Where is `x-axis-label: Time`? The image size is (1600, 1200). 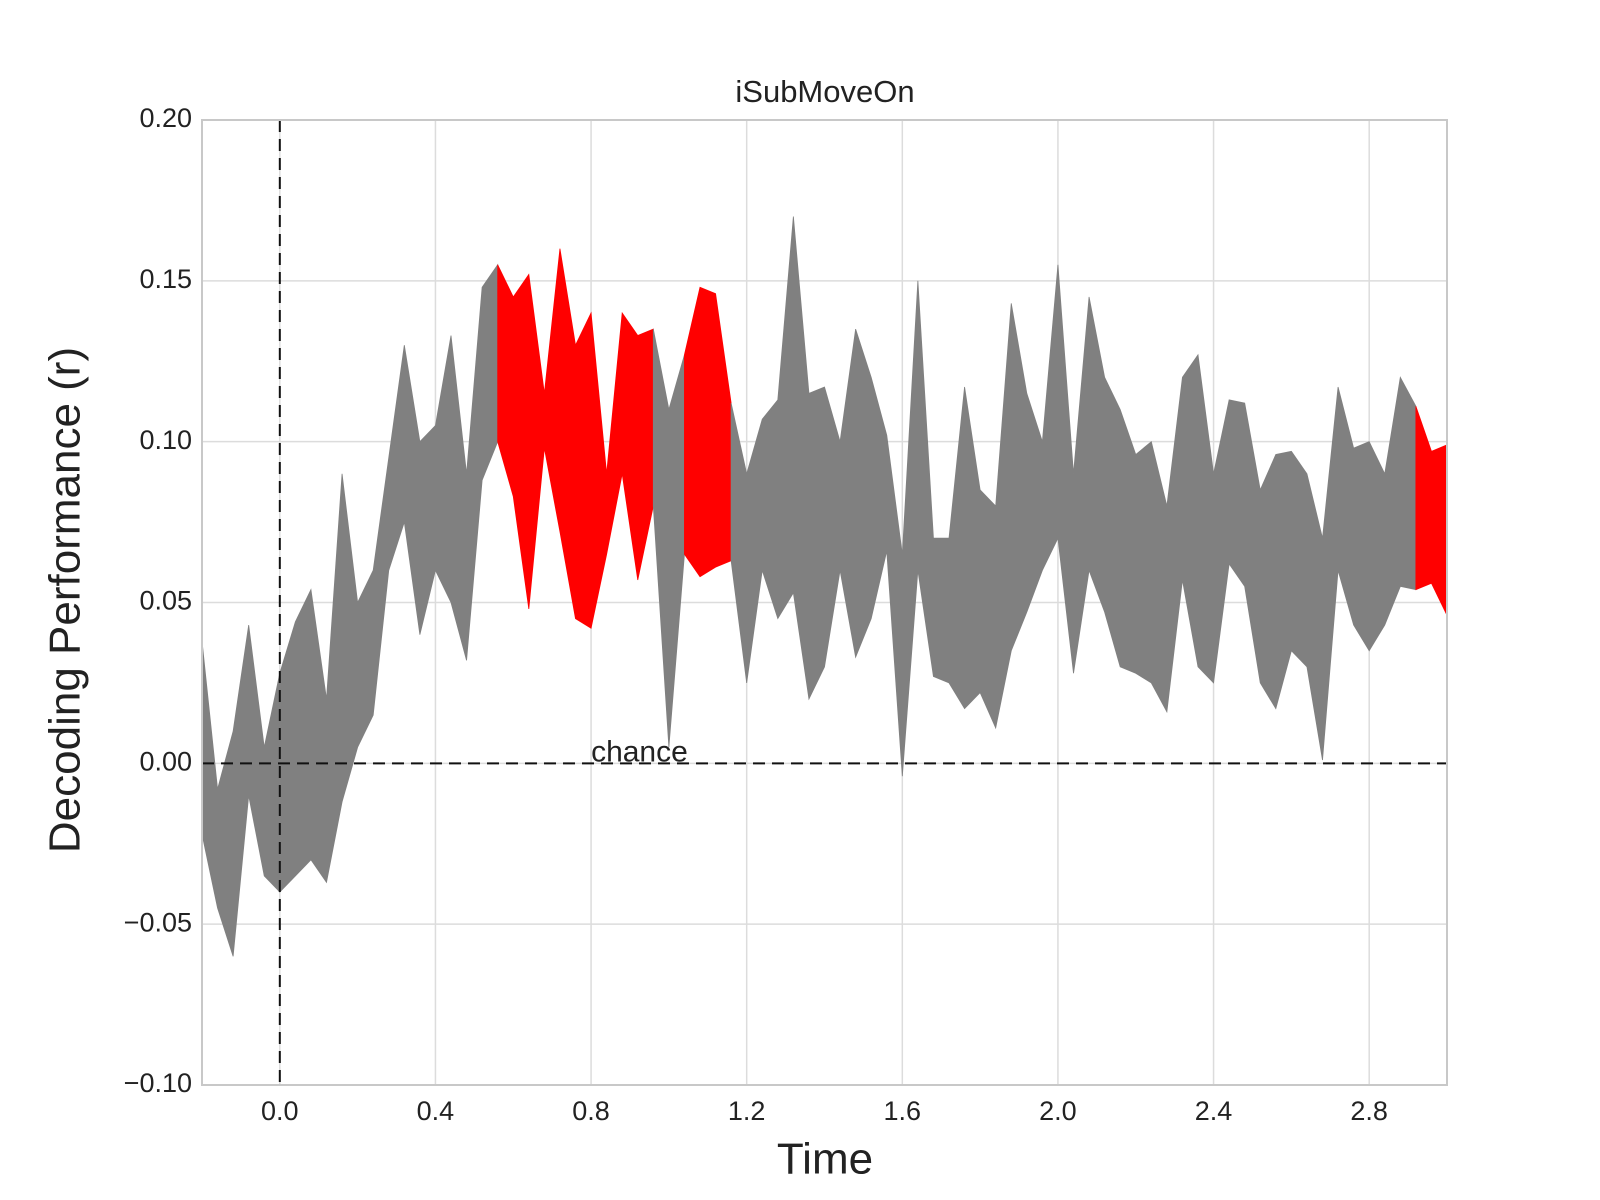
x-axis-label: Time is located at coordinates (825, 1159).